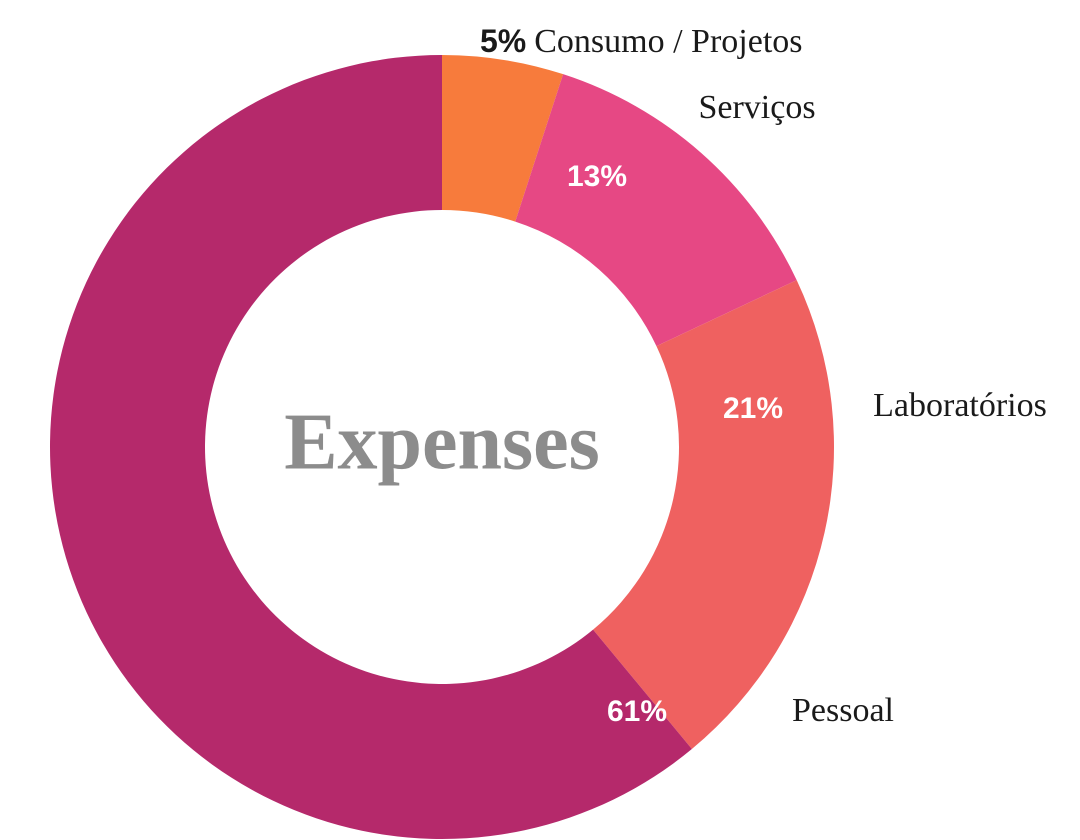  Describe the element at coordinates (843, 710) in the screenshot. I see `category-label: Pessoal` at that location.